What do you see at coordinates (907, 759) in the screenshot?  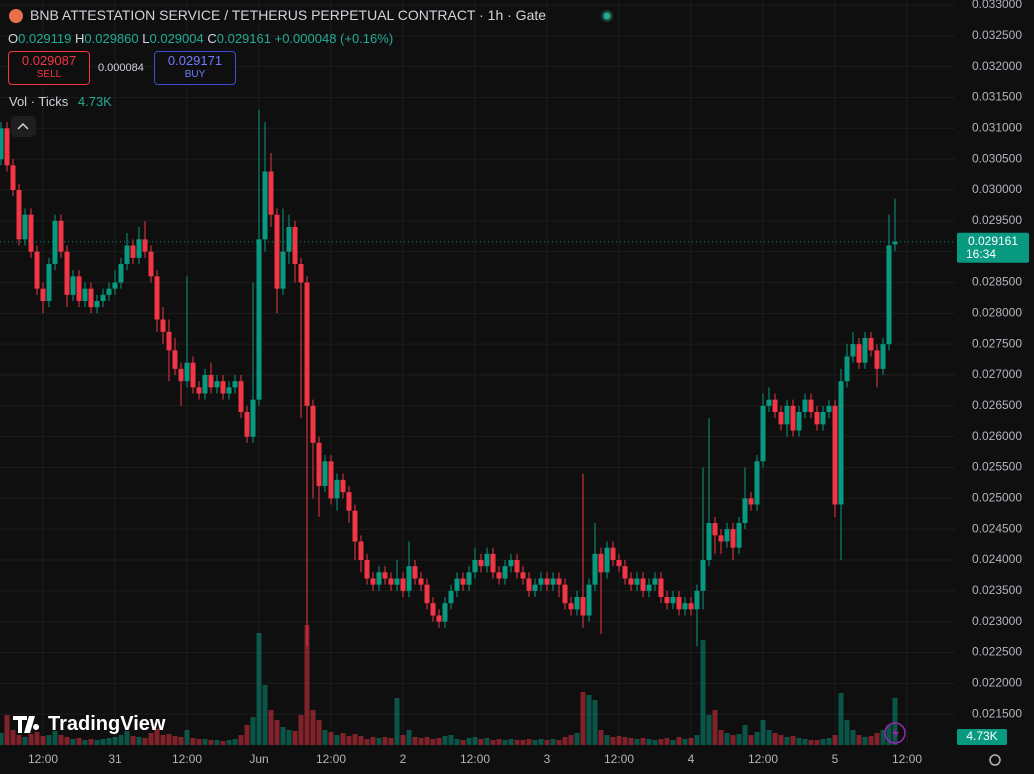 I see `x-tick-label: 12:00` at bounding box center [907, 759].